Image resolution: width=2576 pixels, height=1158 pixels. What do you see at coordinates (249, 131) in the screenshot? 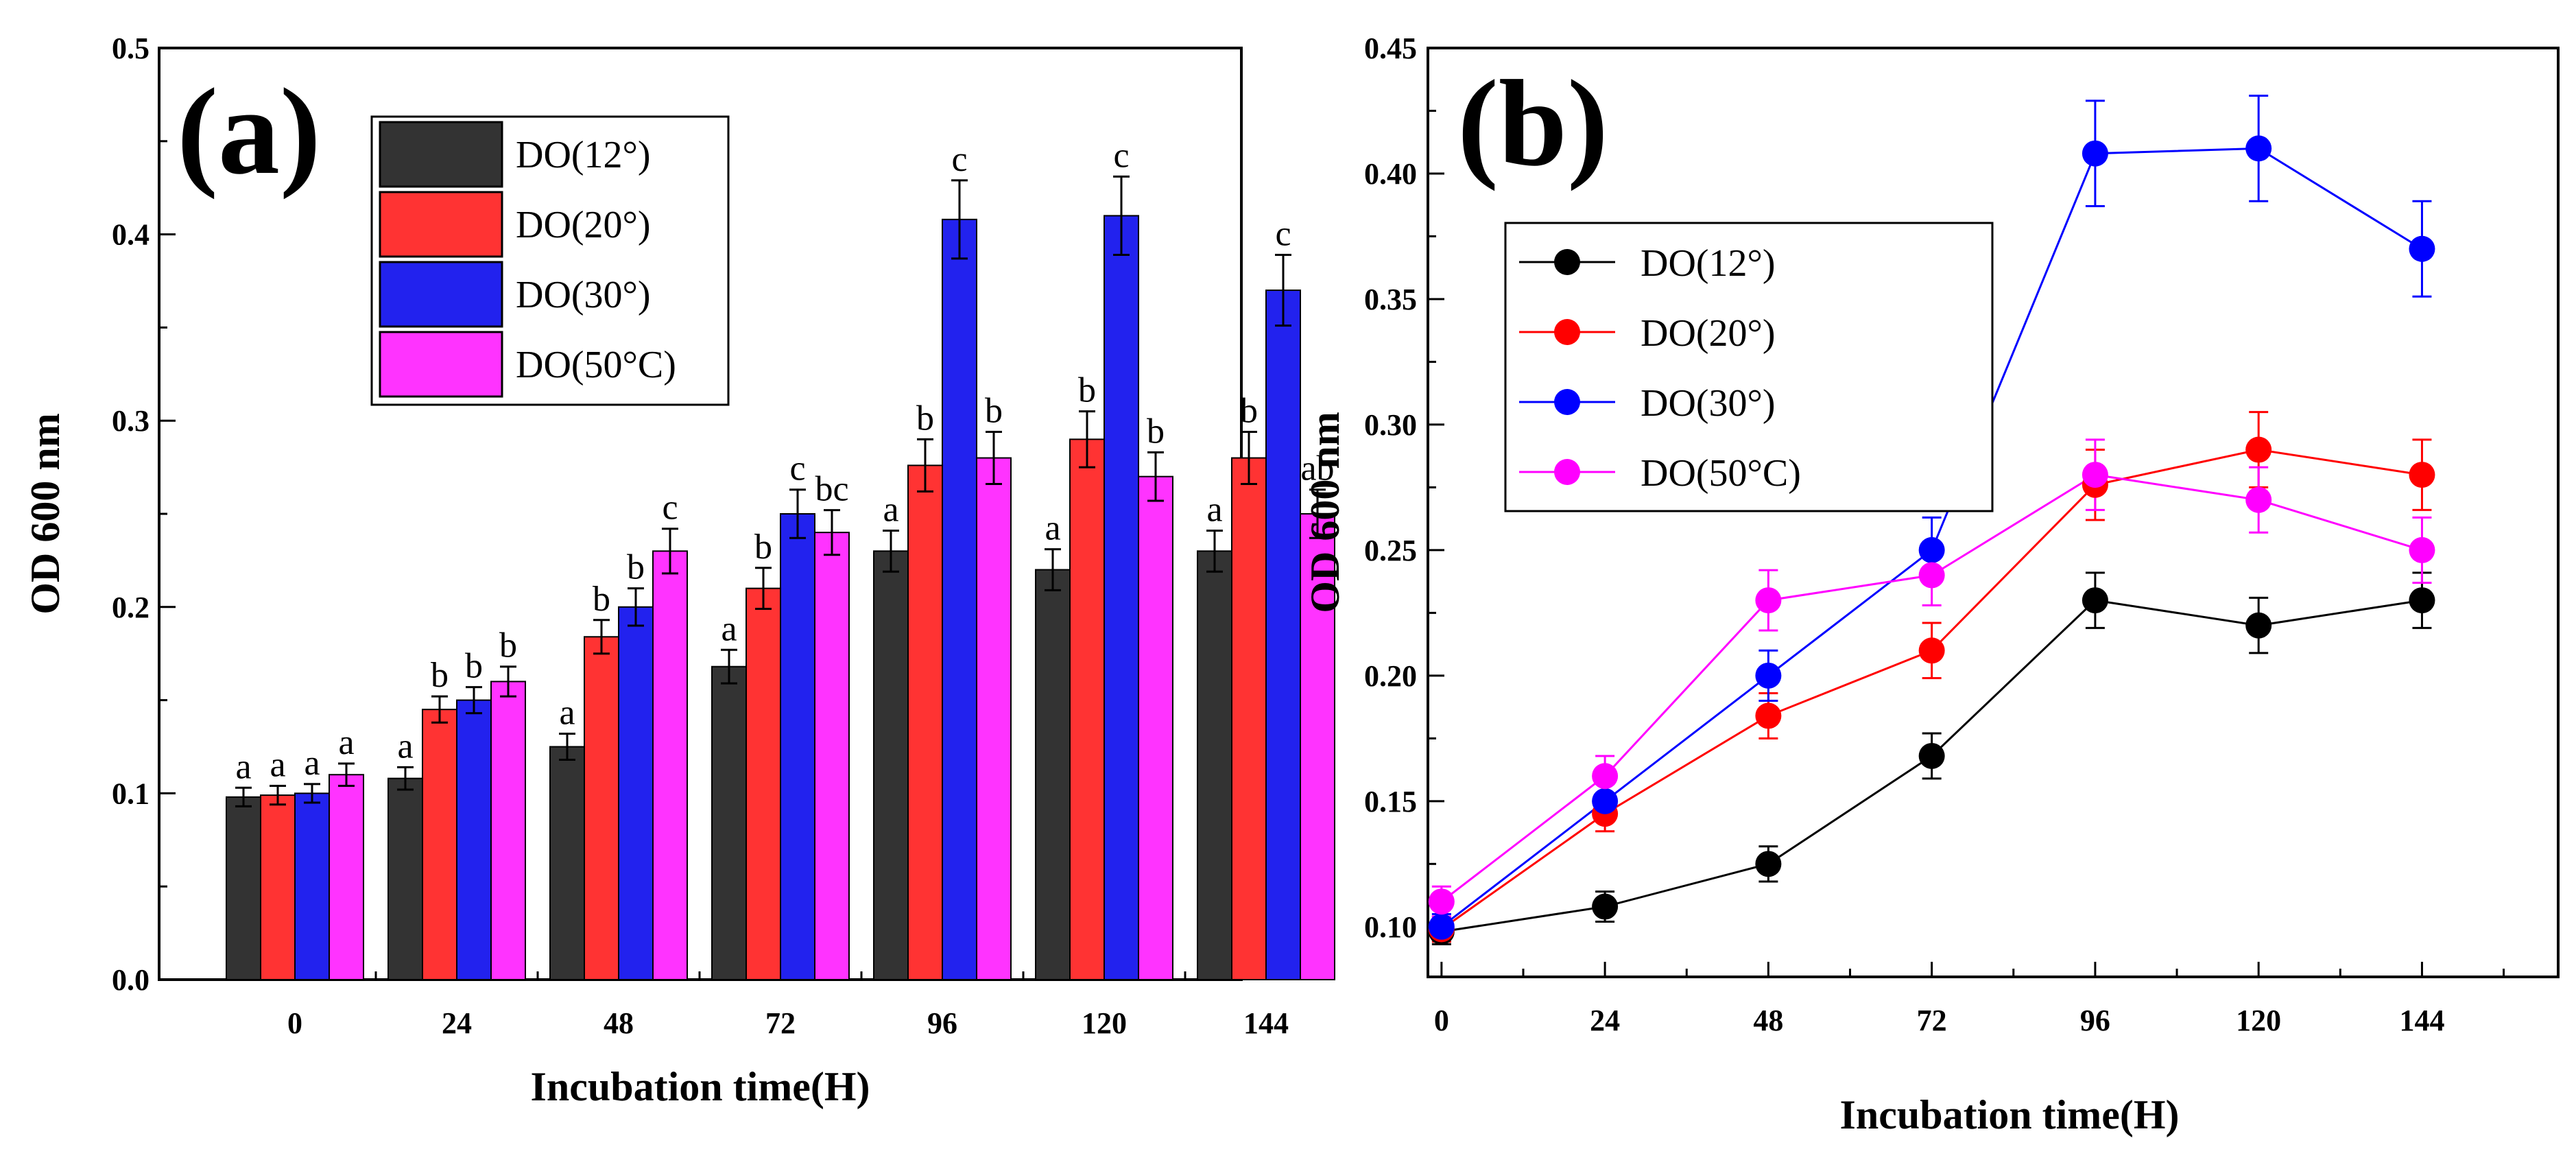
I see `panel-a-label: (a)` at bounding box center [249, 131].